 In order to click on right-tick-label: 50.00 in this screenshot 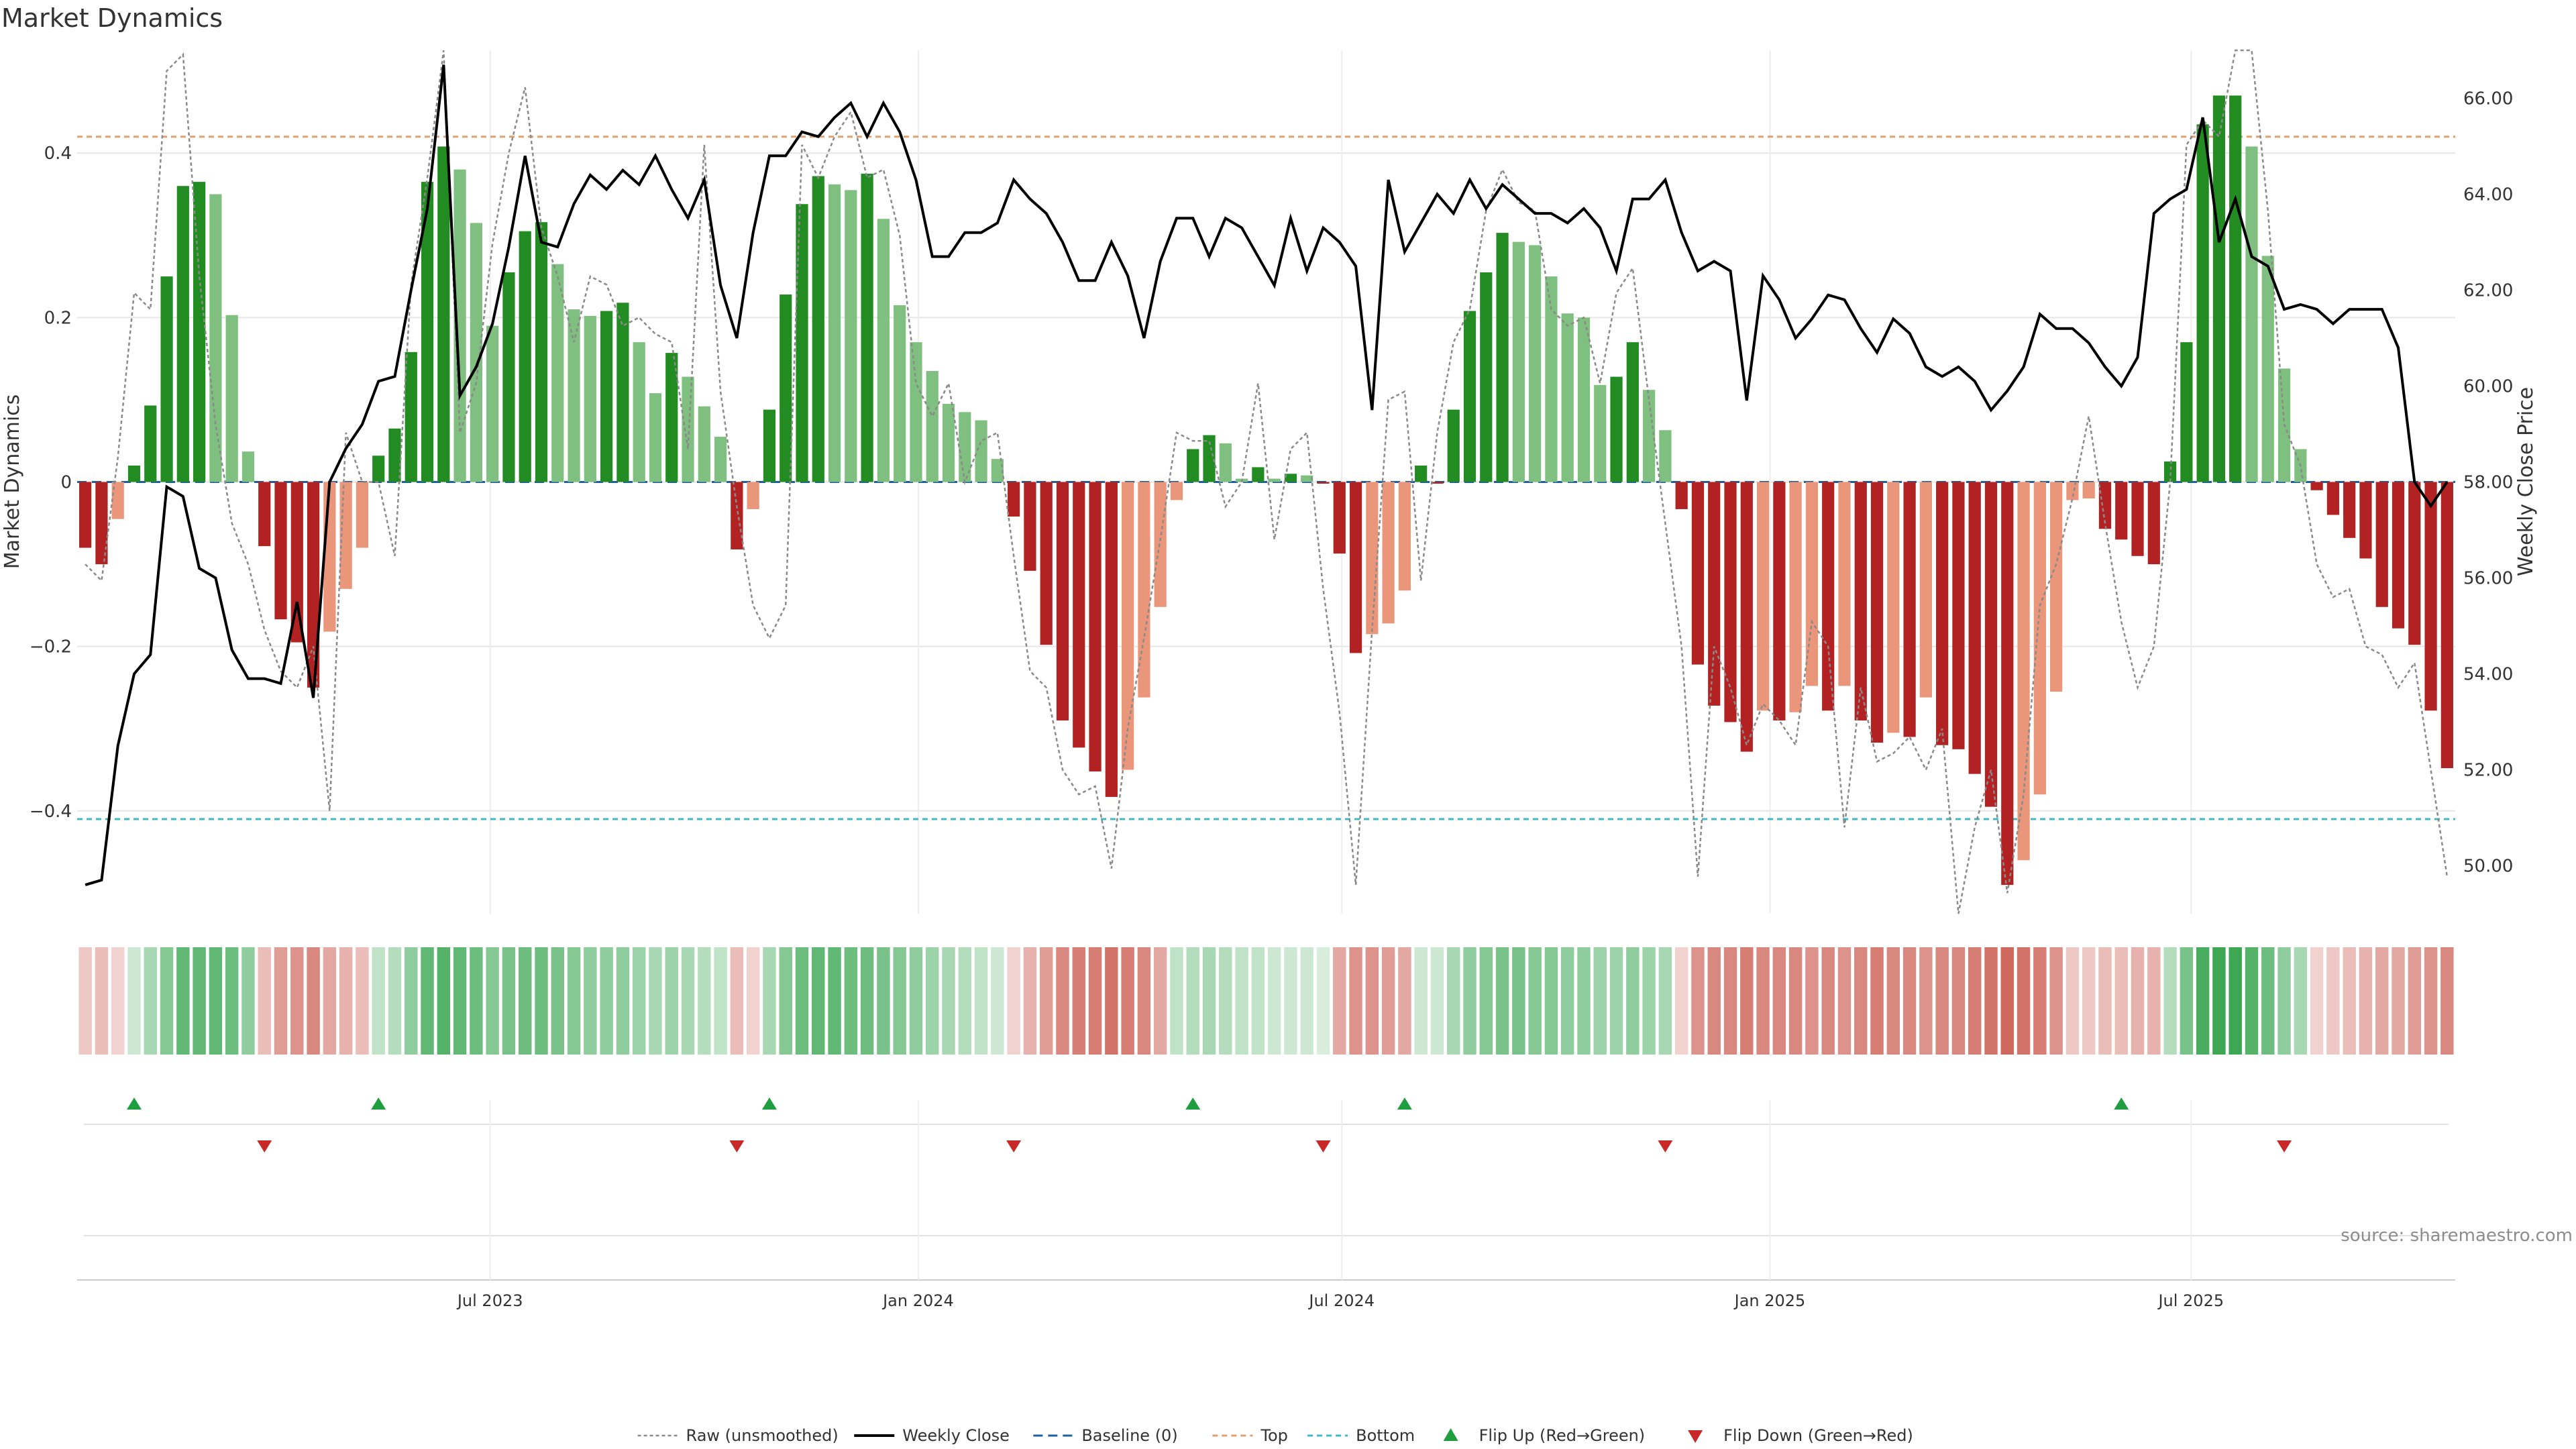, I will do `click(2488, 867)`.